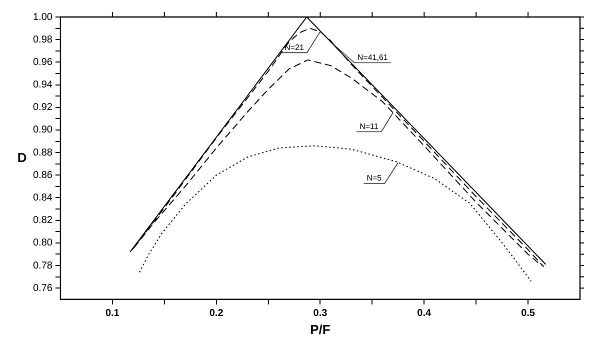 This screenshot has height=346, width=592. Describe the element at coordinates (42, 17) in the screenshot. I see `y-tick-label: 1.00` at that location.